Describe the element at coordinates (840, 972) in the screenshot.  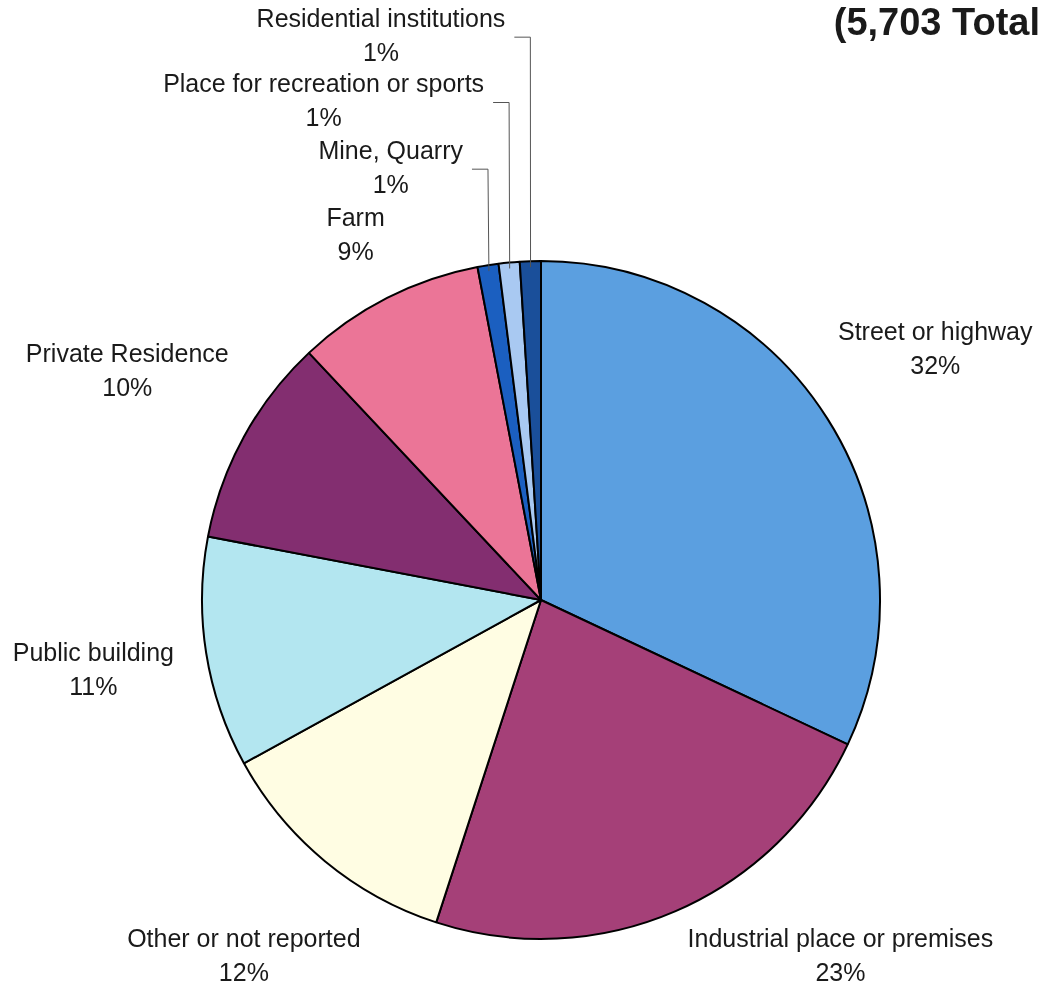
I see `data-label: 23%` at that location.